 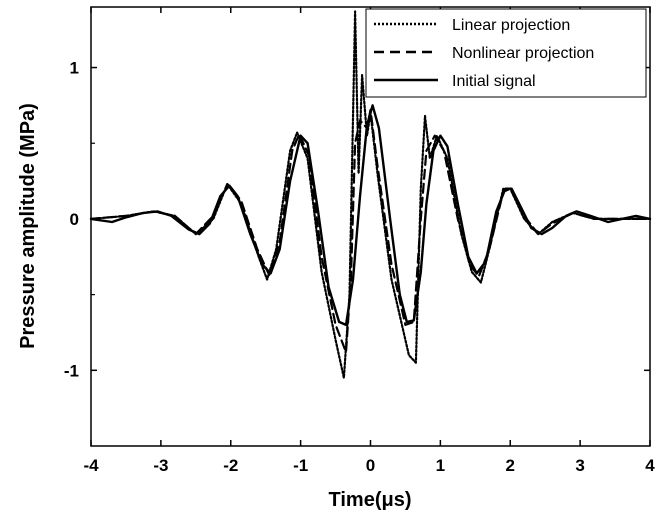 What do you see at coordinates (370, 465) in the screenshot?
I see `x-tick-label: 0` at bounding box center [370, 465].